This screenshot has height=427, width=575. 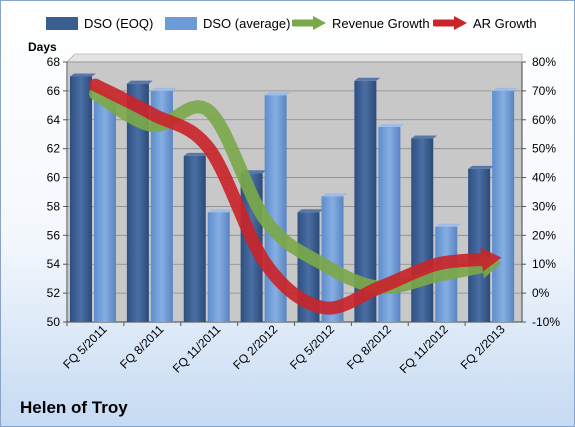 I want to click on y-tick-label: 54, so click(x=54, y=264).